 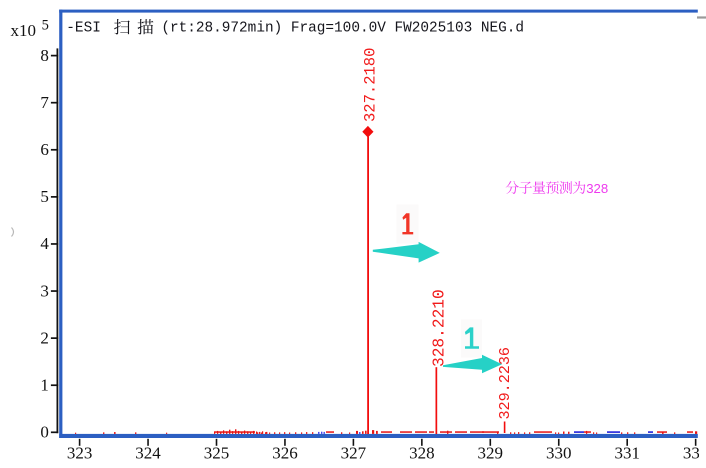 I want to click on svg-text: 8, so click(x=44, y=55).